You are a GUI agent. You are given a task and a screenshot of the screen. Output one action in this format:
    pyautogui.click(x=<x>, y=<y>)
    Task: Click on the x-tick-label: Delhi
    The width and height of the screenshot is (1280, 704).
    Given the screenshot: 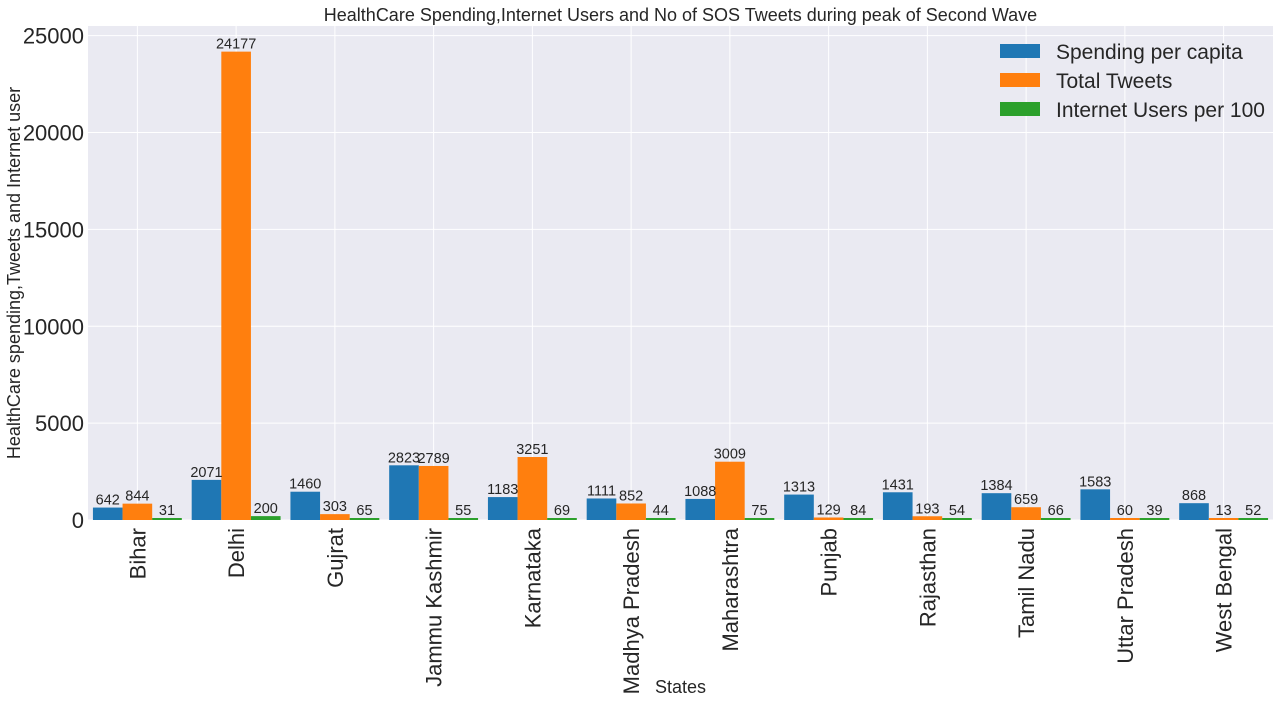 What is the action you would take?
    pyautogui.click(x=236, y=553)
    